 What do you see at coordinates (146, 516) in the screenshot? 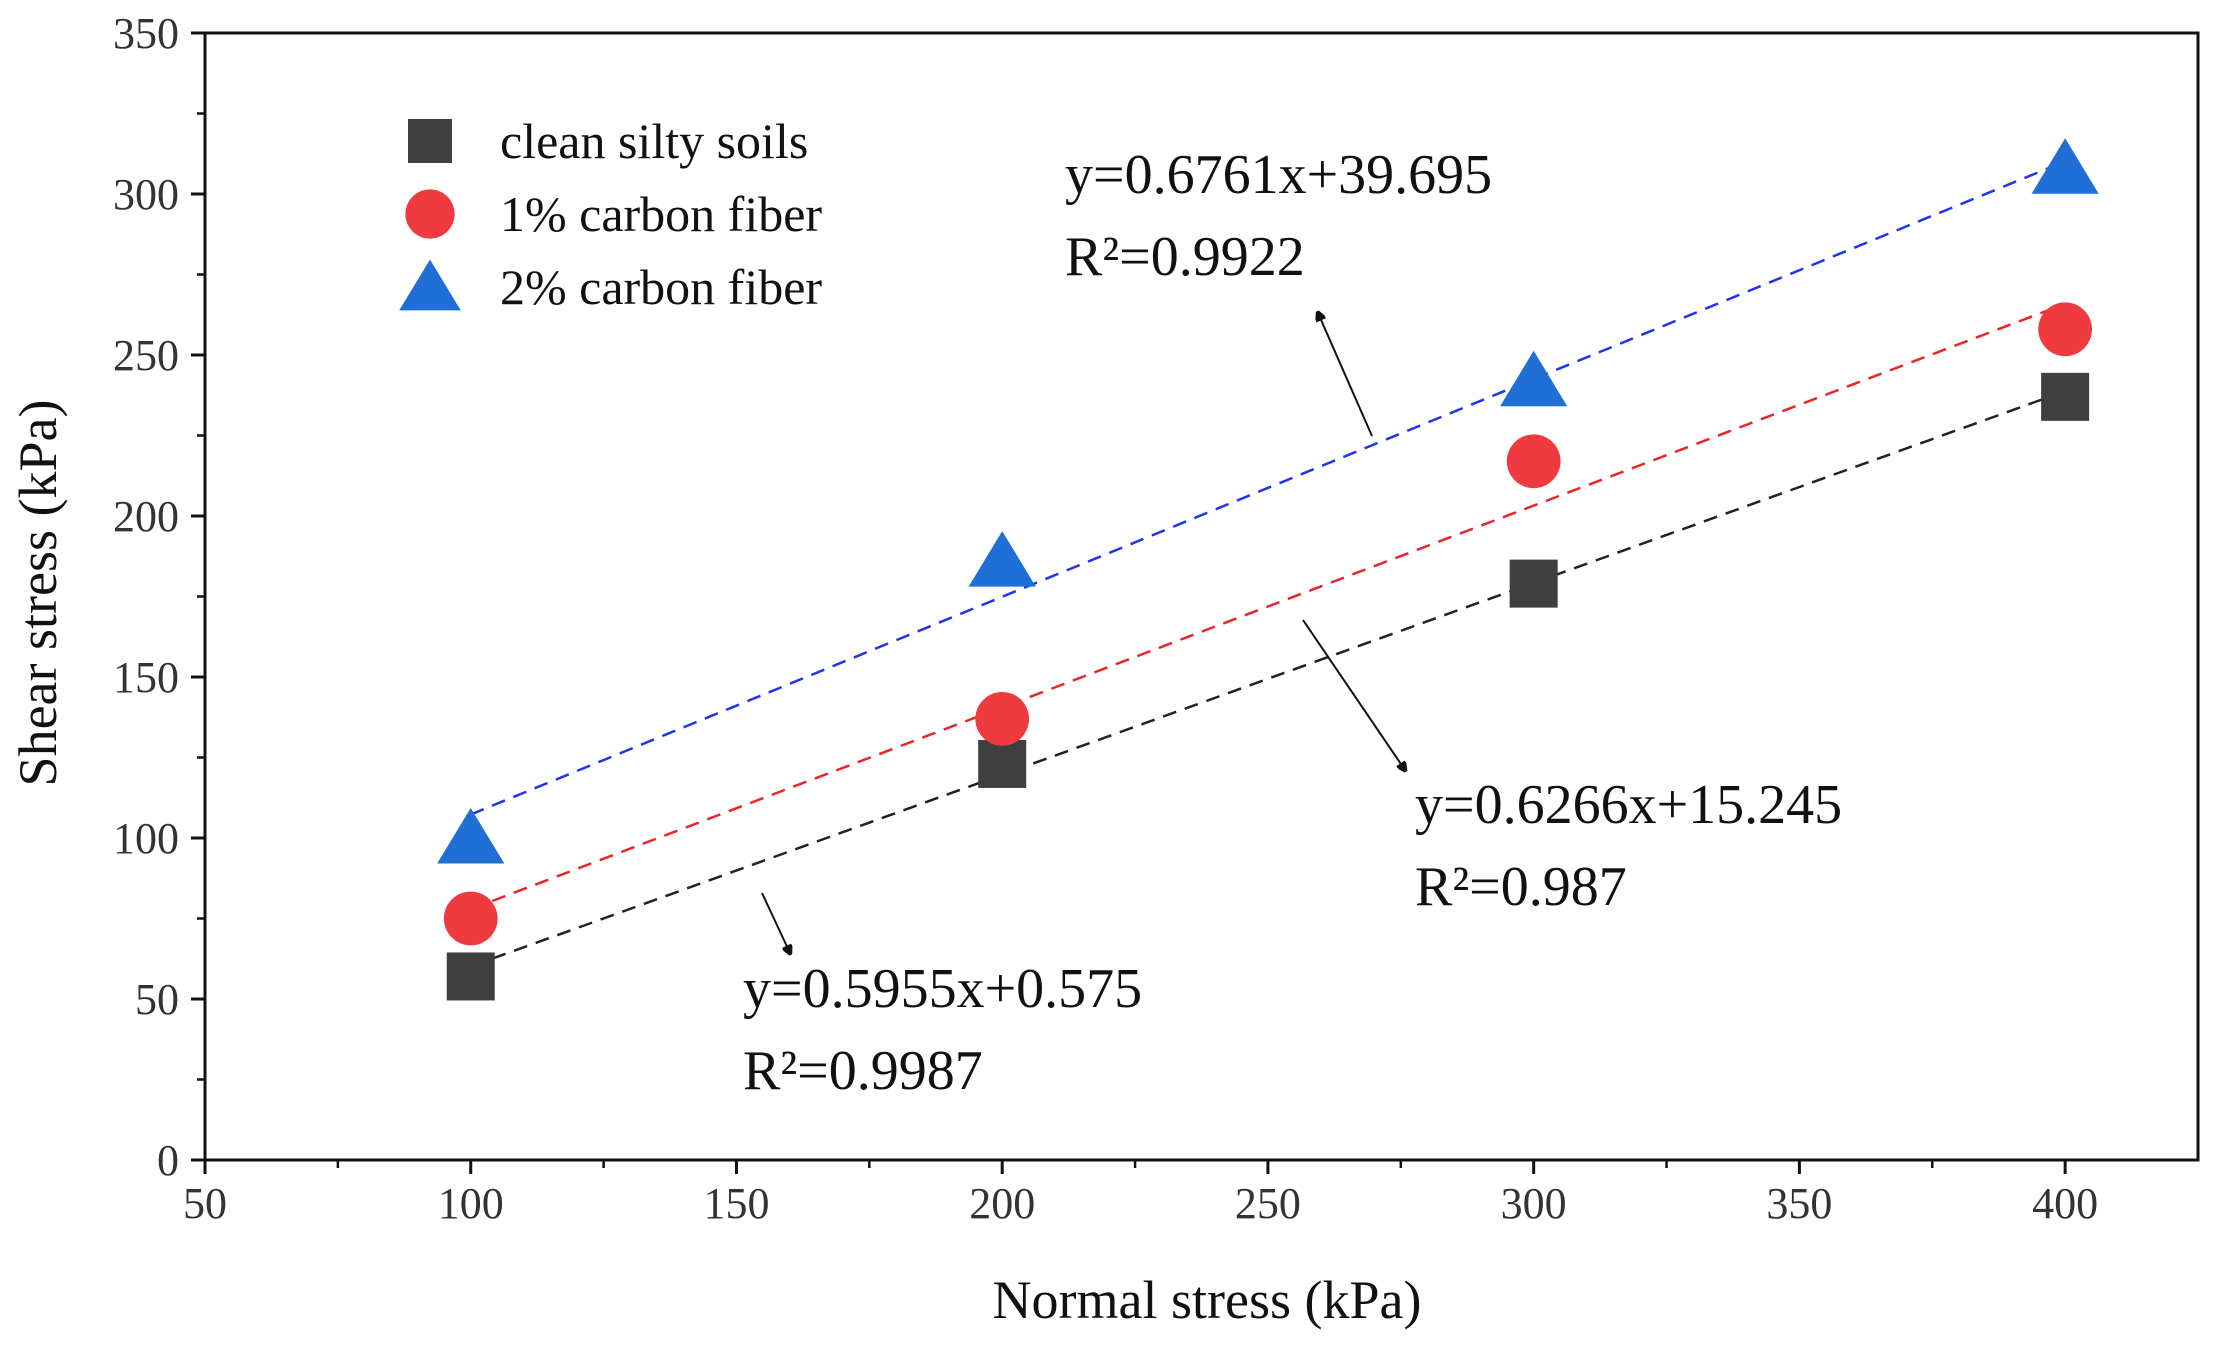
I see `y-tick-label-200: 200` at bounding box center [146, 516].